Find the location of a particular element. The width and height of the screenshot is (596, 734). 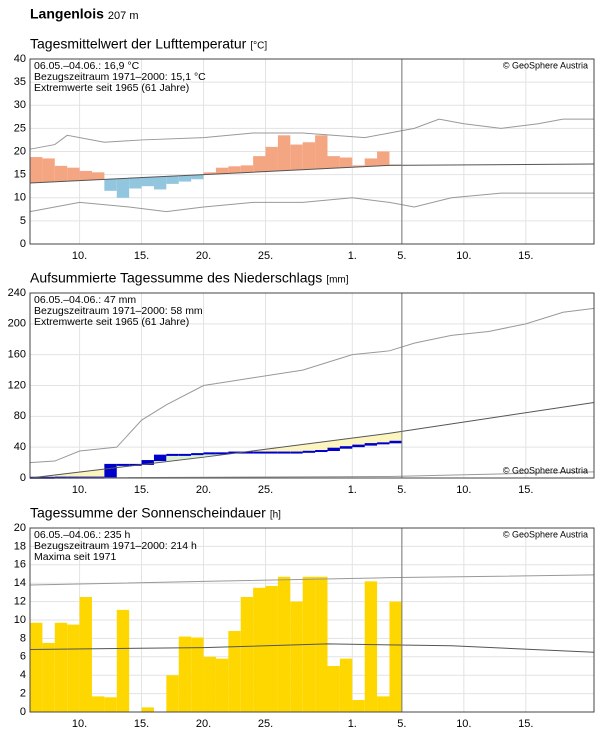

source: © GeoSphere Austria is located at coordinates (545, 65).